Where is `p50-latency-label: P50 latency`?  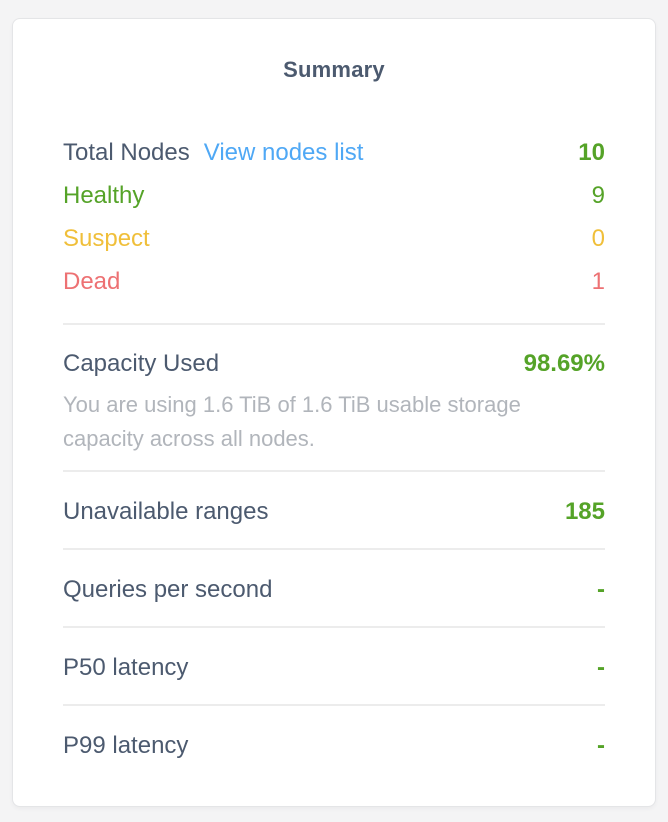 p50-latency-label: P50 latency is located at coordinates (126, 667).